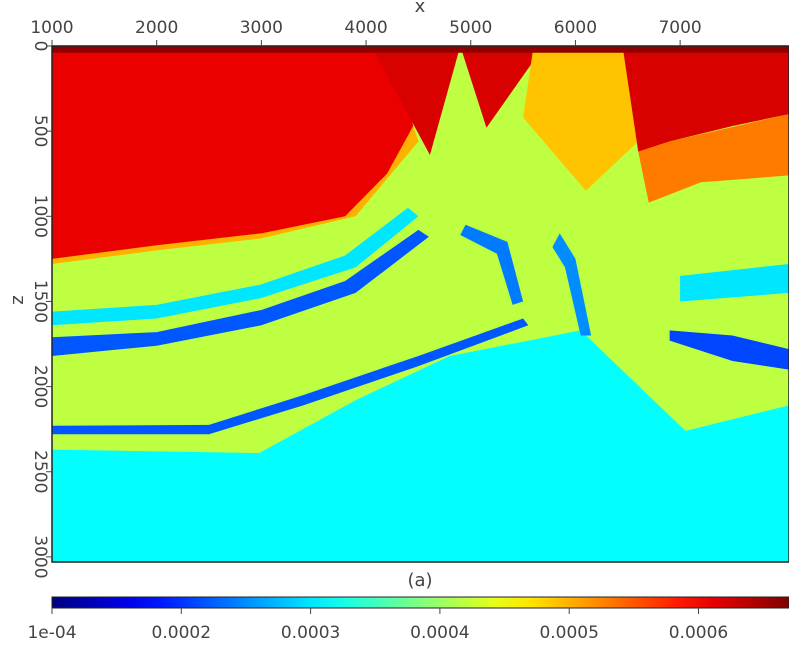 The height and width of the screenshot is (645, 789). What do you see at coordinates (156, 28) in the screenshot?
I see `x-tick-label: 2000` at bounding box center [156, 28].